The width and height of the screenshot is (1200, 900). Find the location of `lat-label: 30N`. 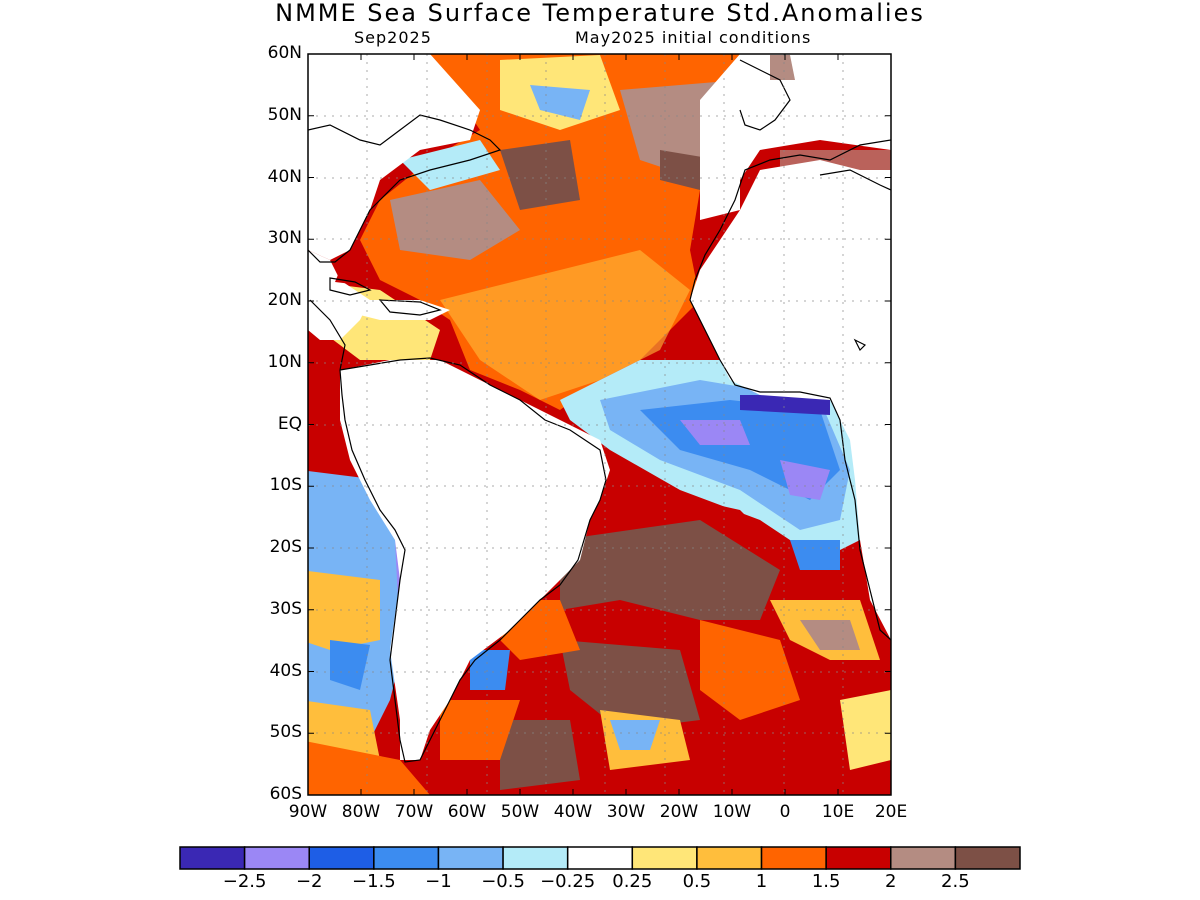

lat-label: 30N is located at coordinates (284, 238).